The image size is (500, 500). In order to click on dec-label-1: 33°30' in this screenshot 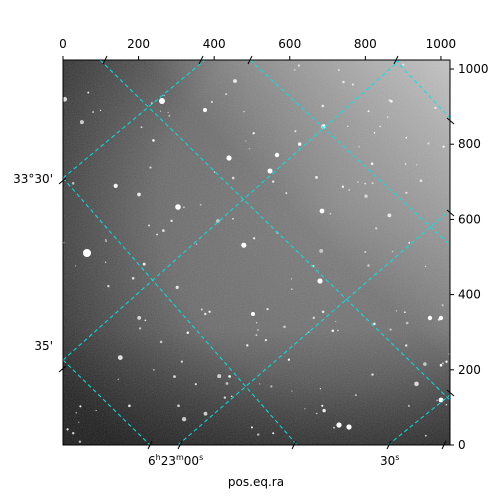, I will do `click(33, 179)`.